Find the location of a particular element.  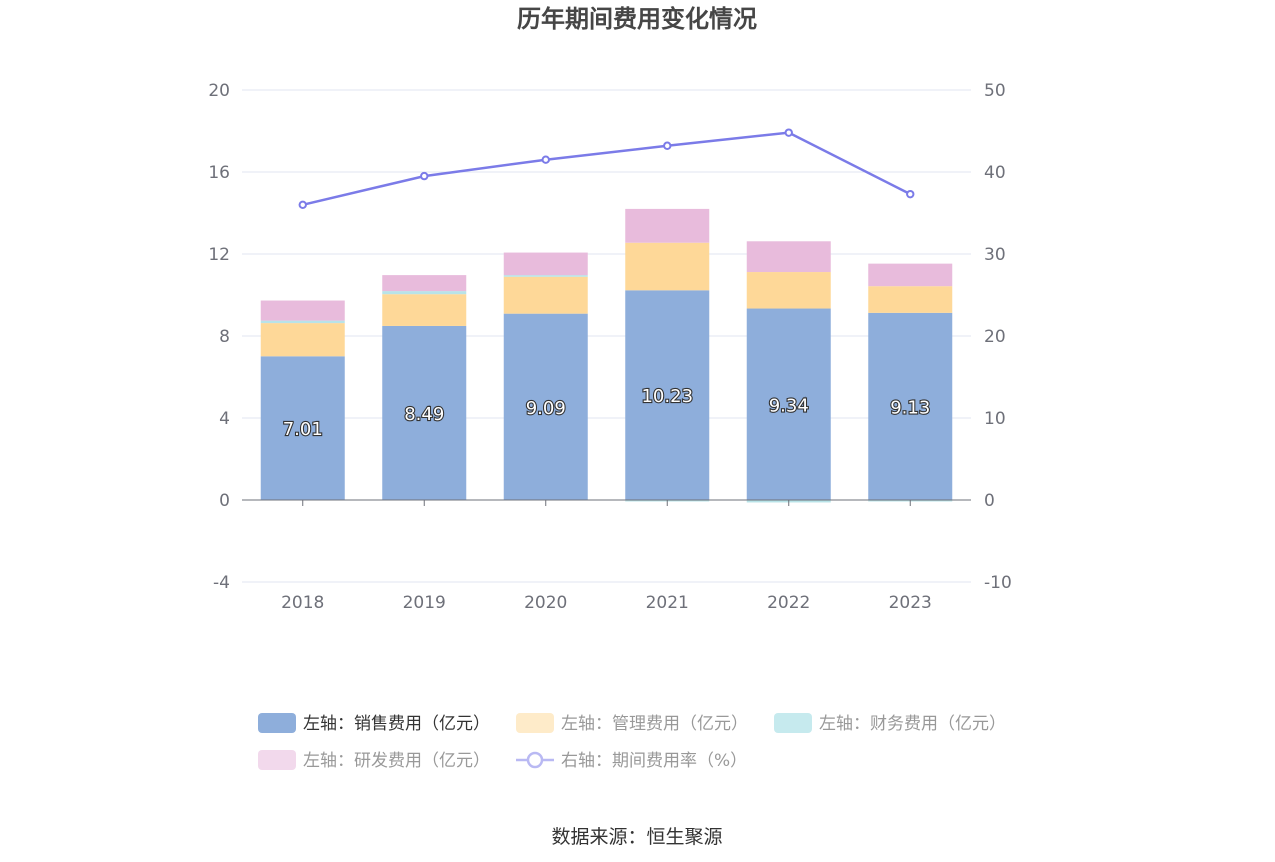

bar-data-label: 8.49 is located at coordinates (424, 414).